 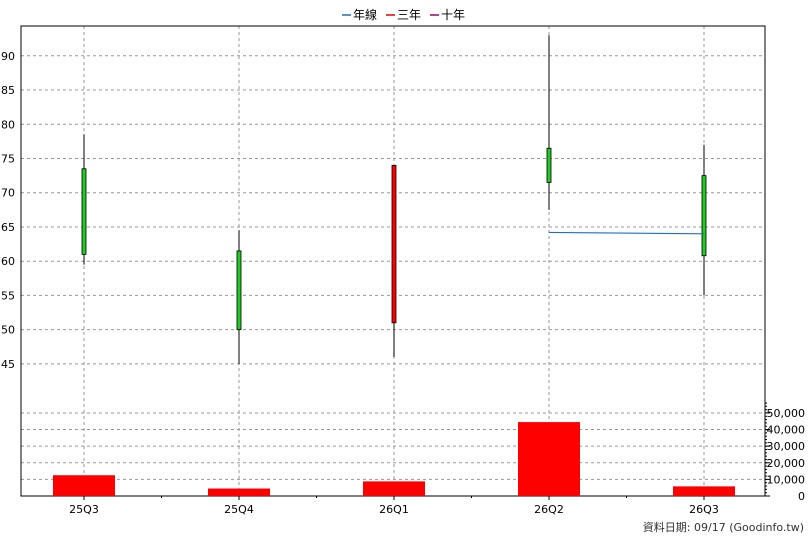 I want to click on x-tick-label: 25Q4, so click(x=239, y=509).